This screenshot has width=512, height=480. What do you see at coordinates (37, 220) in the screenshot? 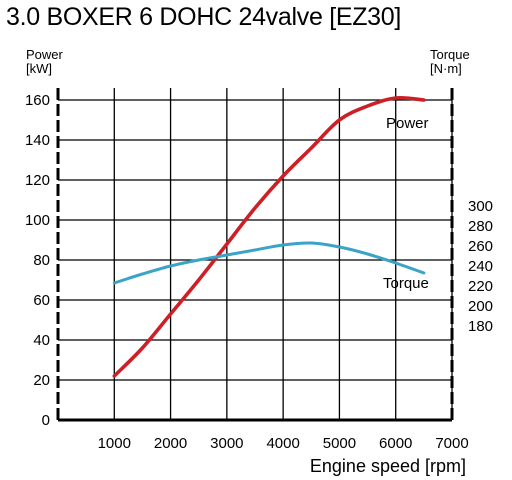
I see `y-left-tick-label: 100` at bounding box center [37, 220].